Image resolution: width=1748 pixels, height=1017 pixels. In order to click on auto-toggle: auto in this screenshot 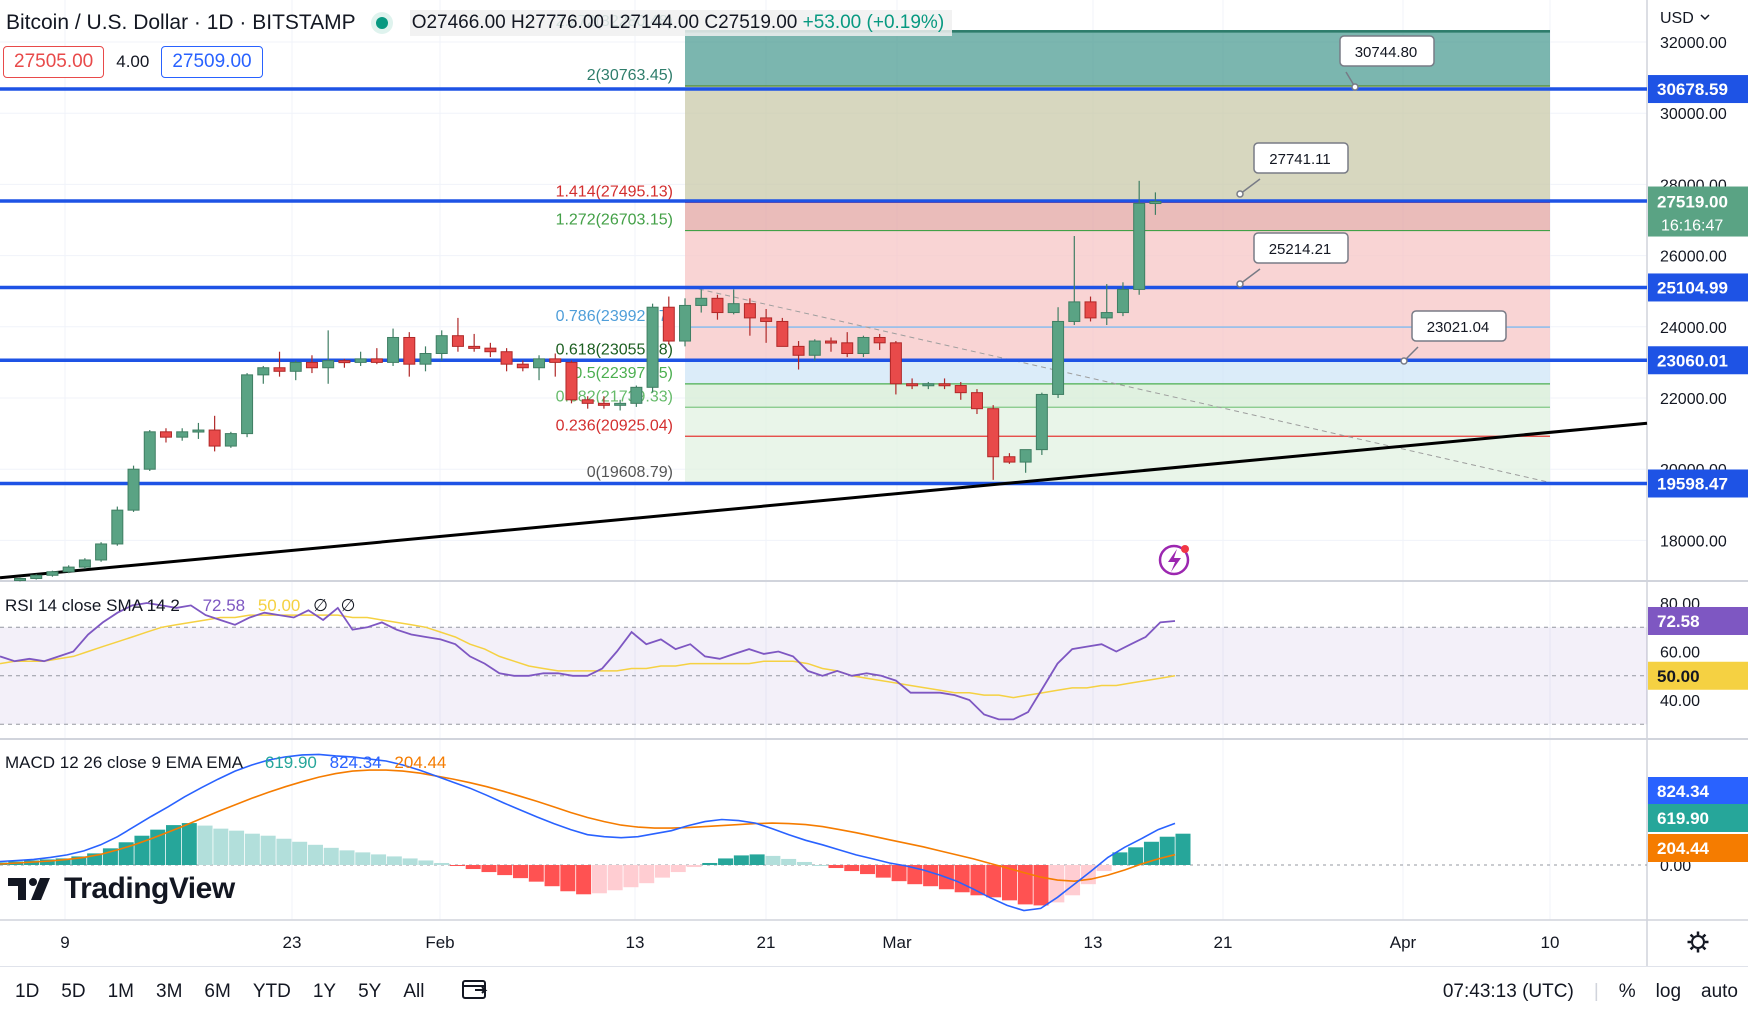, I will do `click(1719, 991)`.